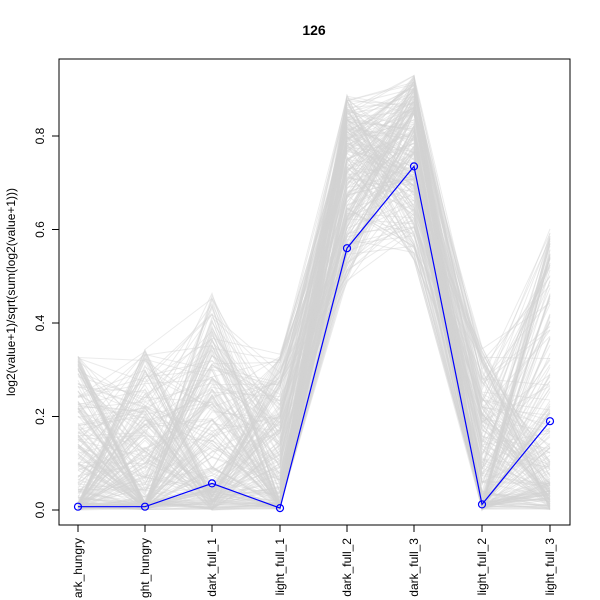  I want to click on y-tick-label: 0.8, so click(40, 135).